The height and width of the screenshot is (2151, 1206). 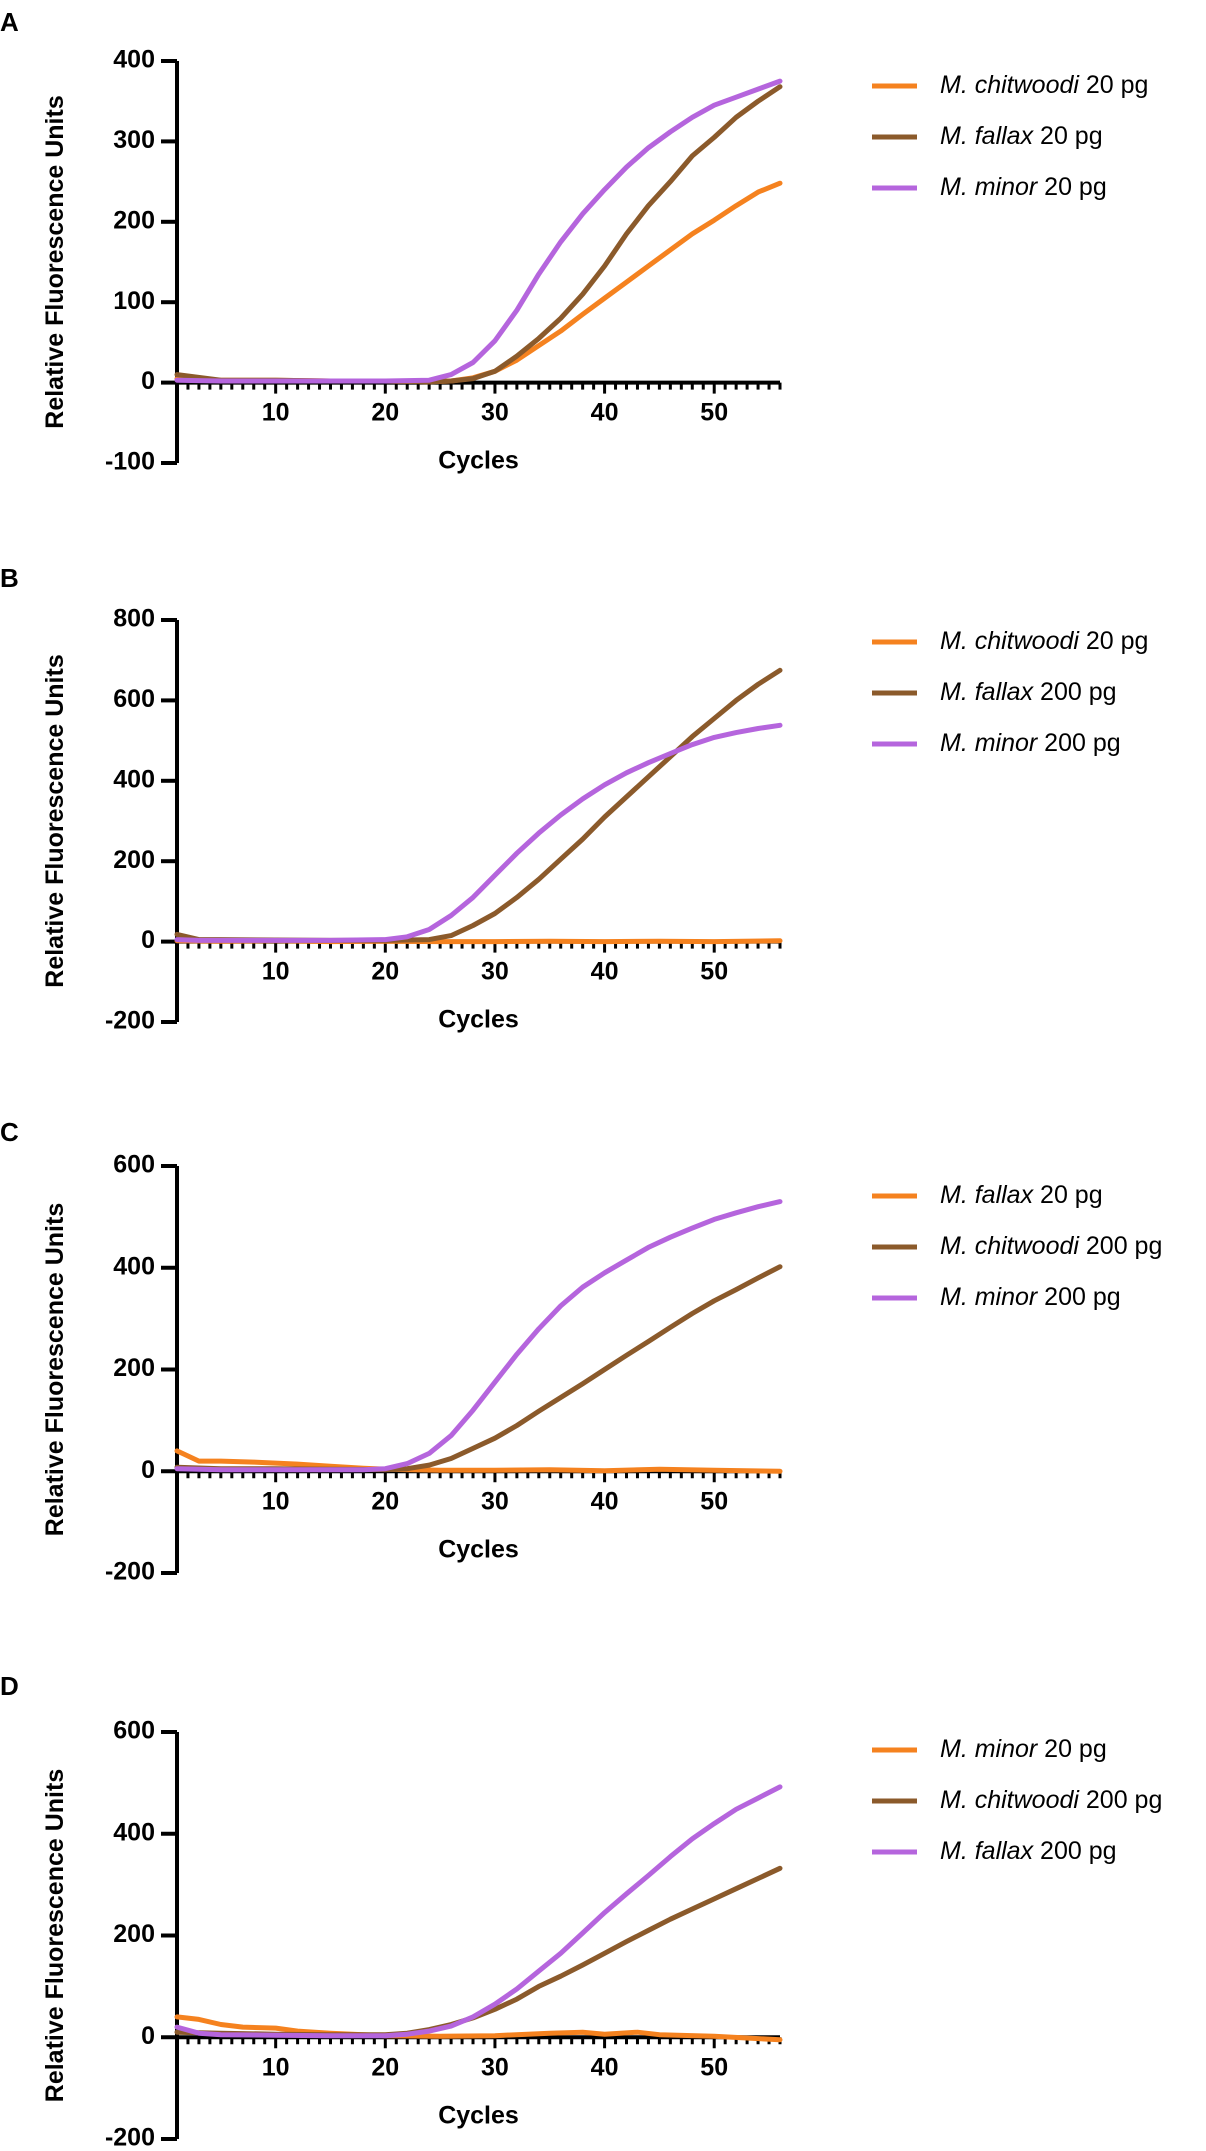 I want to click on legend-label-1: M. fallax 20 pg, so click(x=1021, y=1195).